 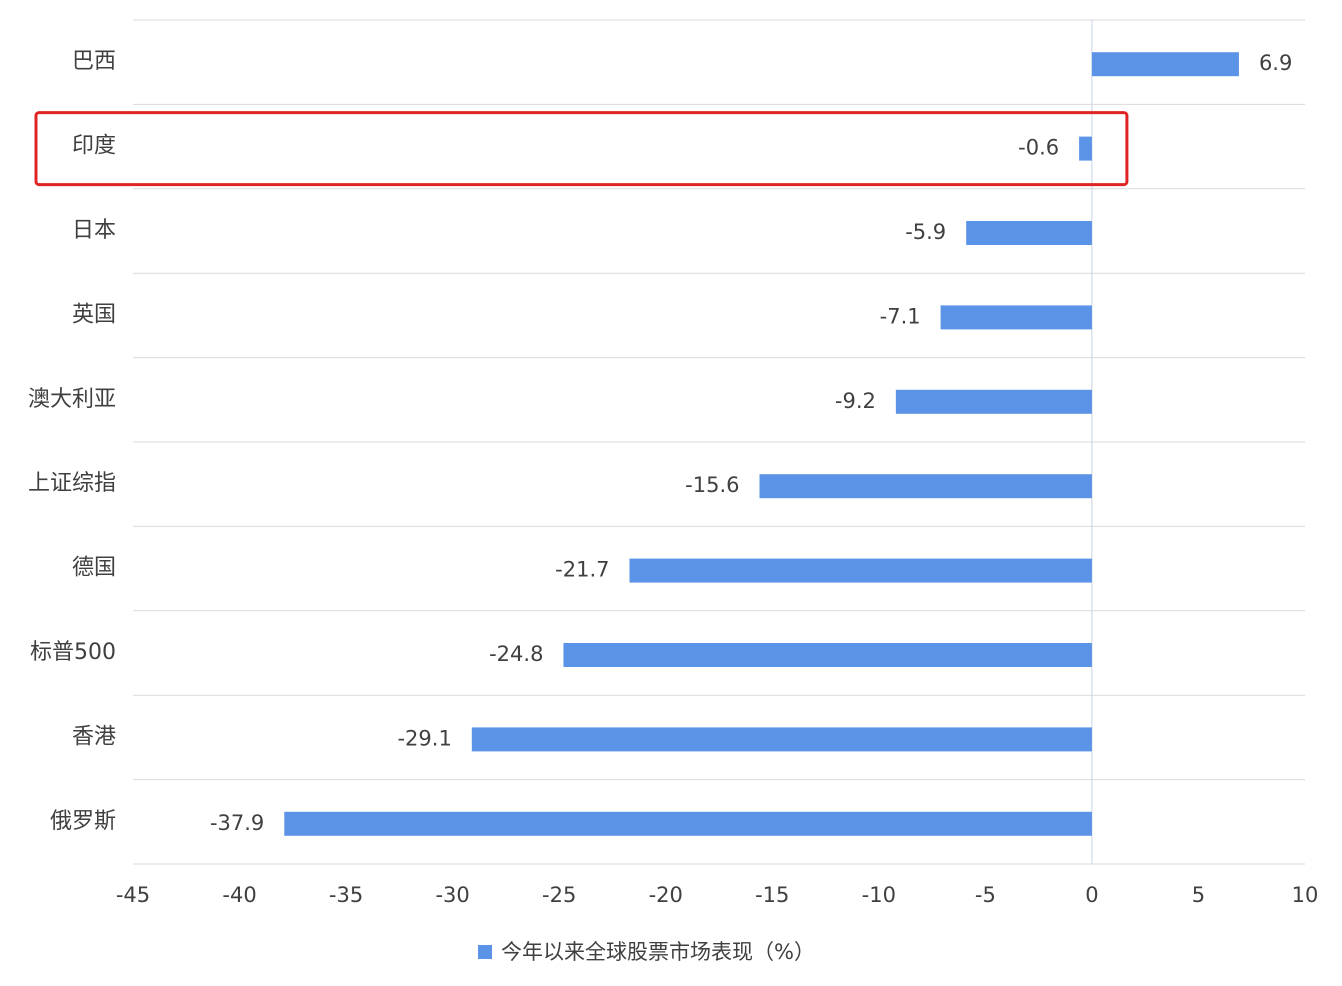 I want to click on legend-swatch, so click(x=485, y=952).